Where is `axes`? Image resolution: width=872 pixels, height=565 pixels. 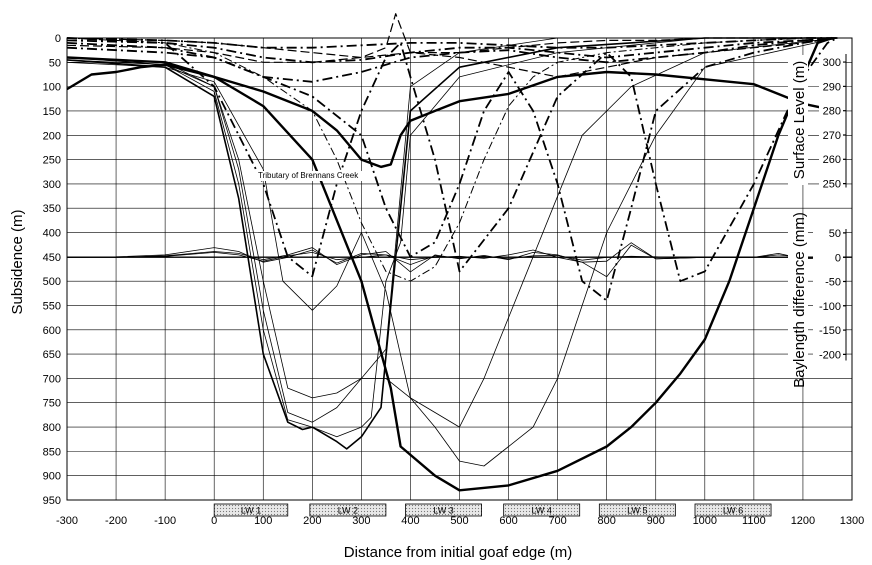
axes is located at coordinates (817, 214).